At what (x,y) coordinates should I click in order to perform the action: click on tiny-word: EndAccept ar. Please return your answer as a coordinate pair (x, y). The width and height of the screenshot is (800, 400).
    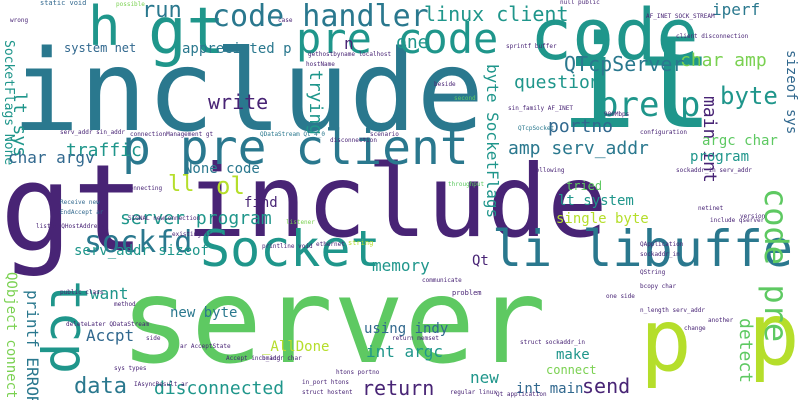
    Looking at the image, I should click on (82, 212).